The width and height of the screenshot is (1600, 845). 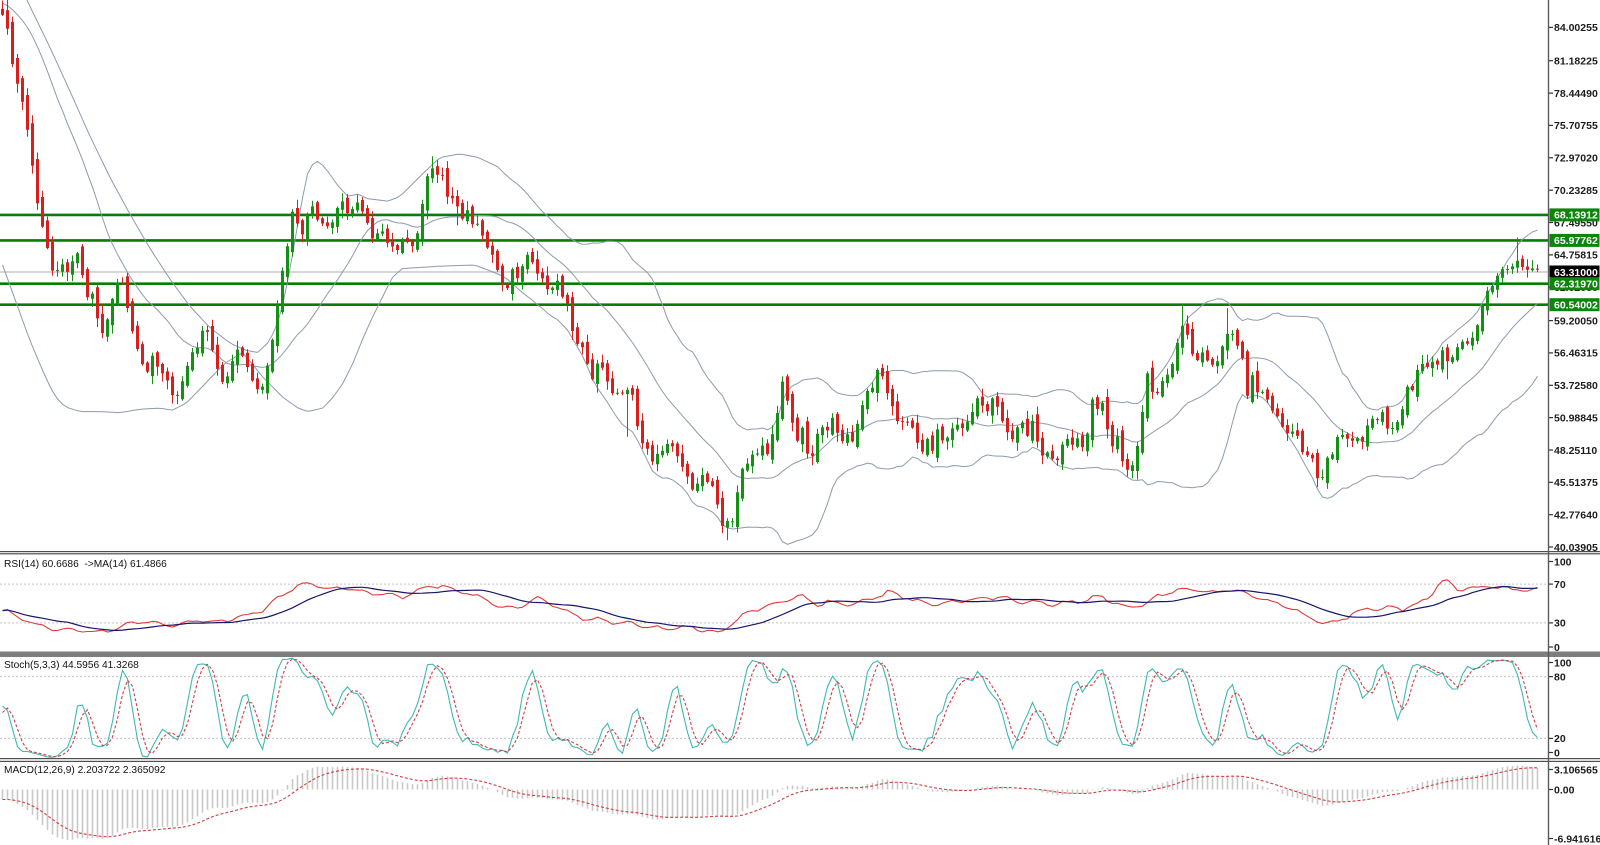 I want to click on svg-text: 0.00, so click(x=1564, y=790).